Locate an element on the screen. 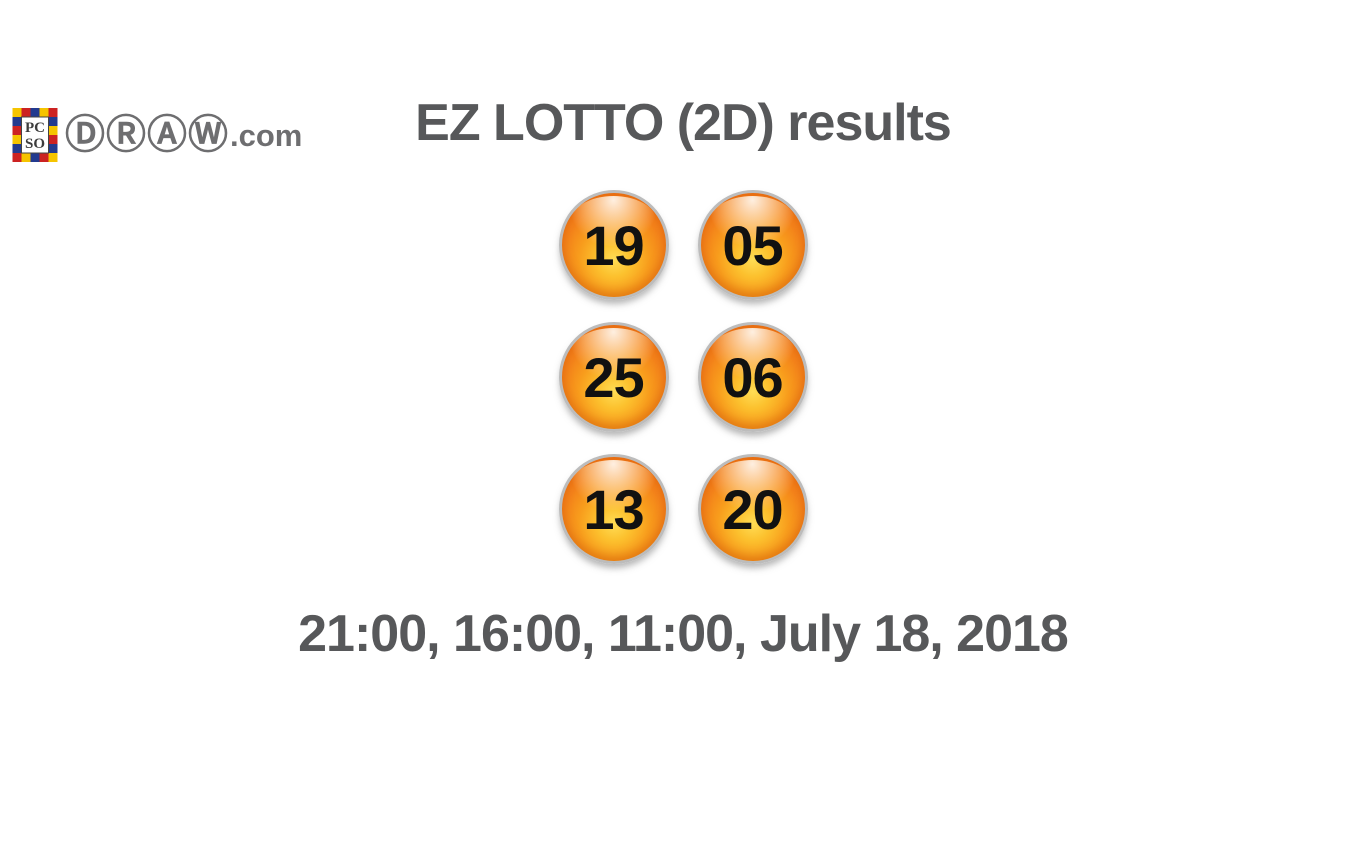 The width and height of the screenshot is (1366, 862). lottery-ball: 13 is located at coordinates (613, 509).